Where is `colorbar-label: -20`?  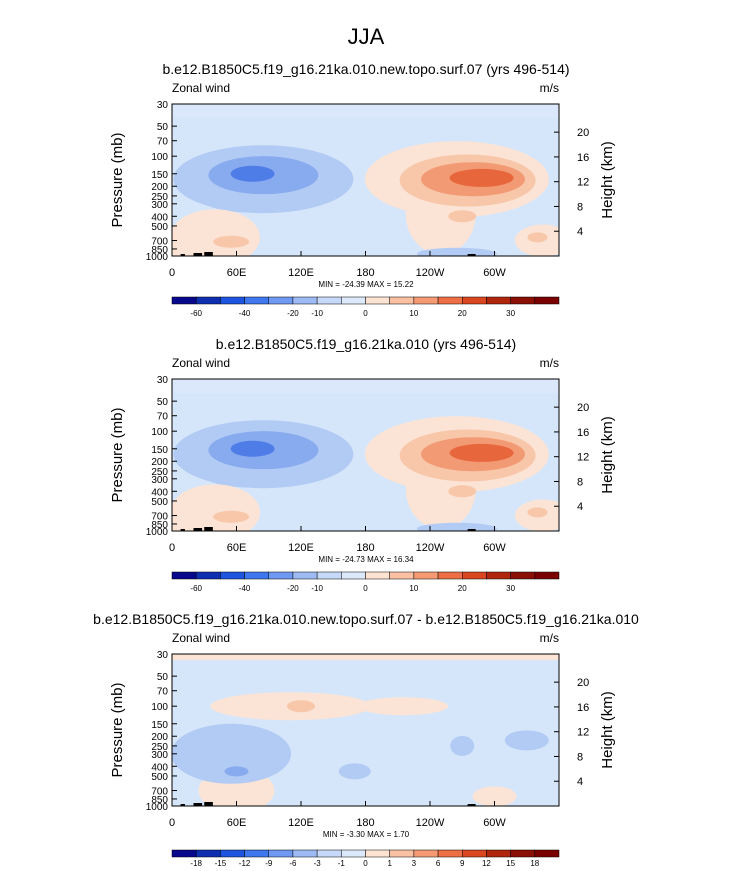
colorbar-label: -20 is located at coordinates (293, 313).